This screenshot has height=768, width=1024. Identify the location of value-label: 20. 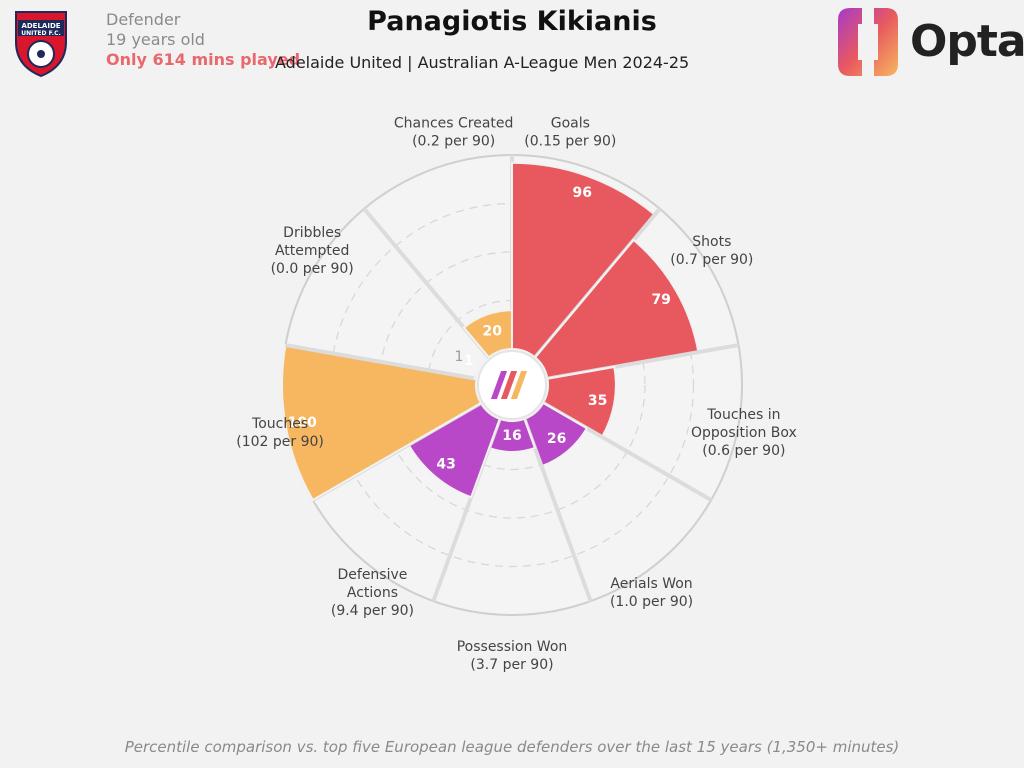
(492, 332).